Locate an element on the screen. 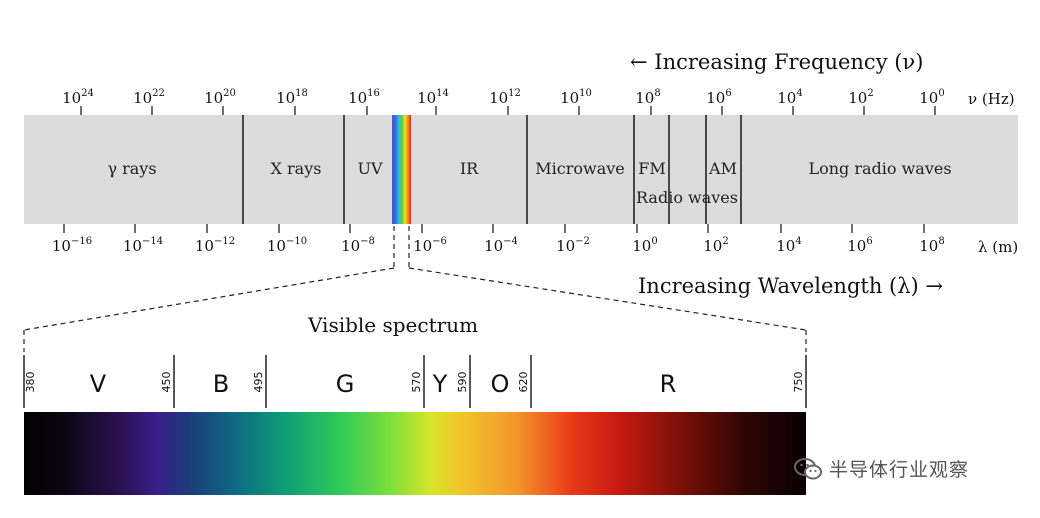 The width and height of the screenshot is (1040, 518). frequency-tick-label: 10⁰ is located at coordinates (931, 97).